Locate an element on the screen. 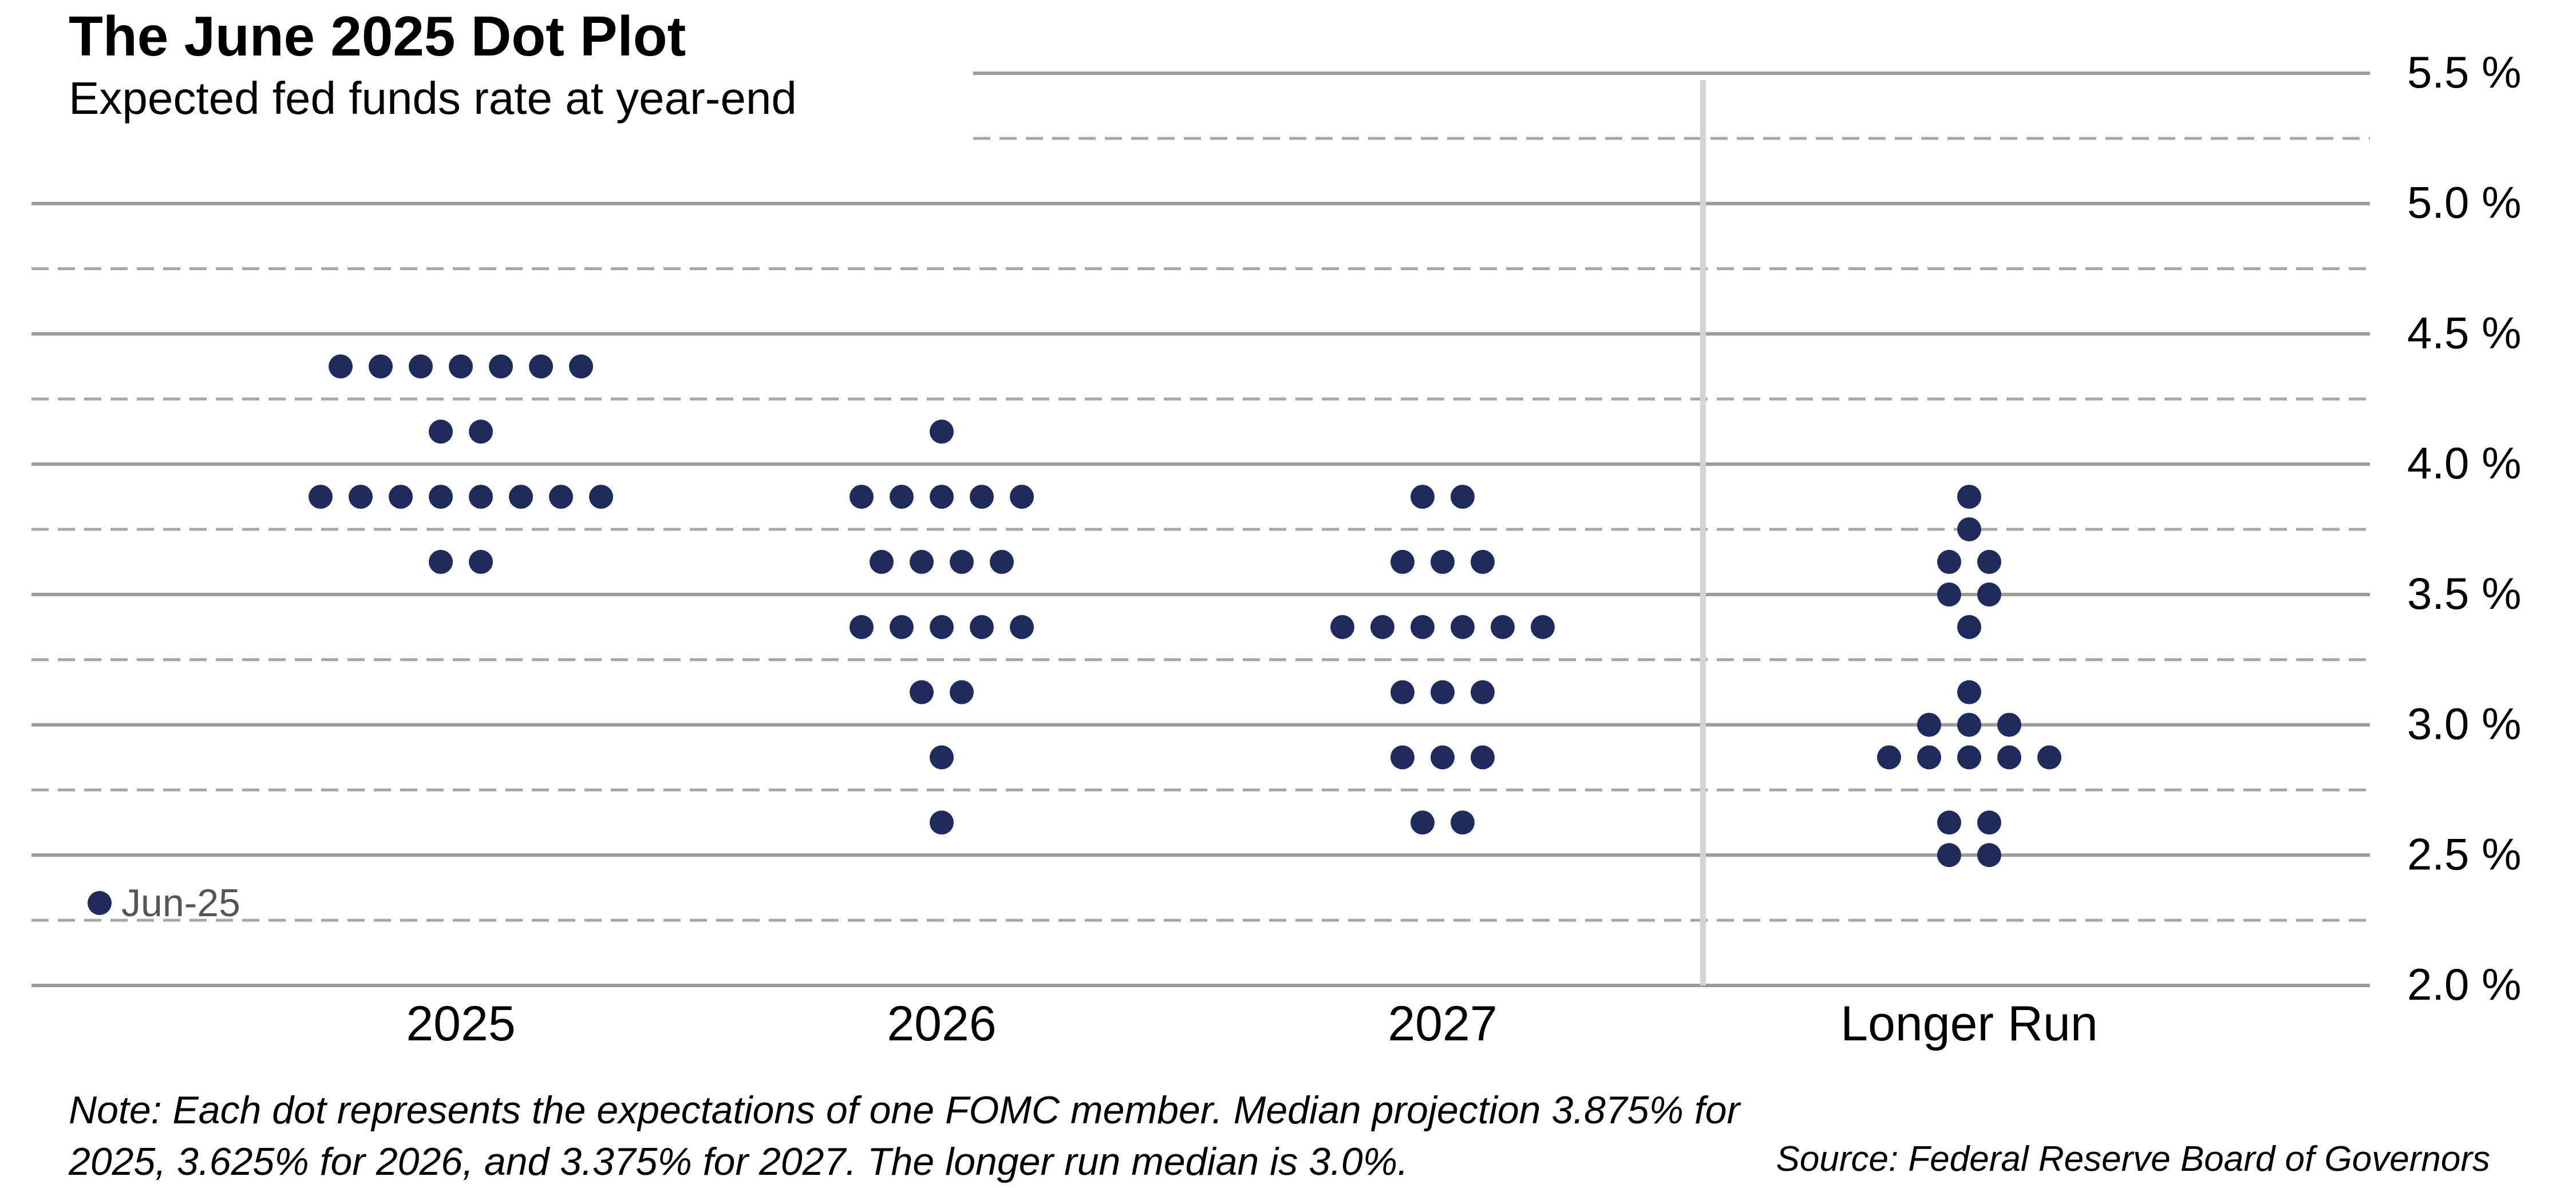 The width and height of the screenshot is (2576, 1188). y-tick-label: 2.0 % is located at coordinates (2464, 984).